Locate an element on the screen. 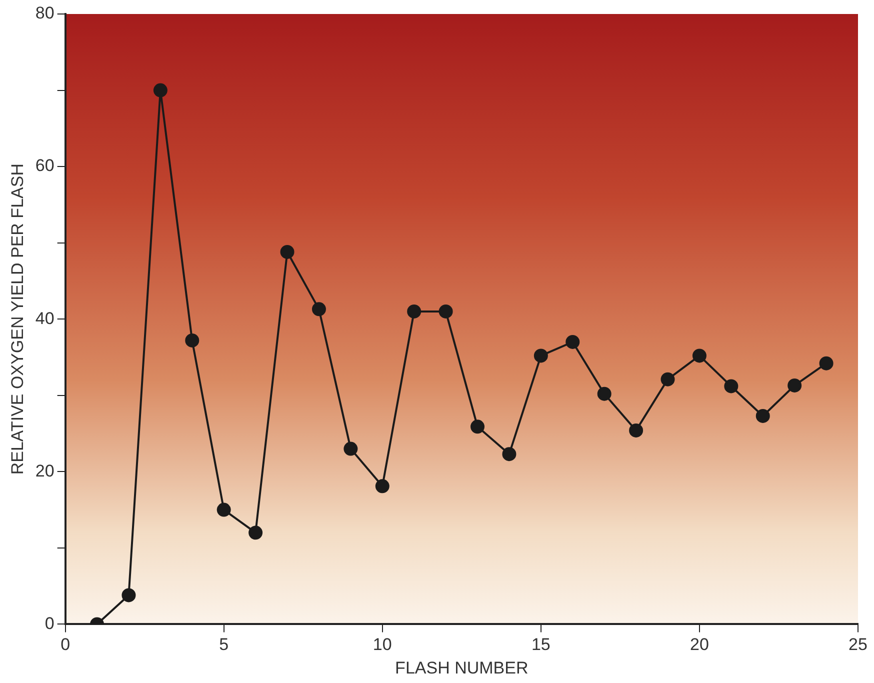  x-tick-label: 15 is located at coordinates (540, 644).